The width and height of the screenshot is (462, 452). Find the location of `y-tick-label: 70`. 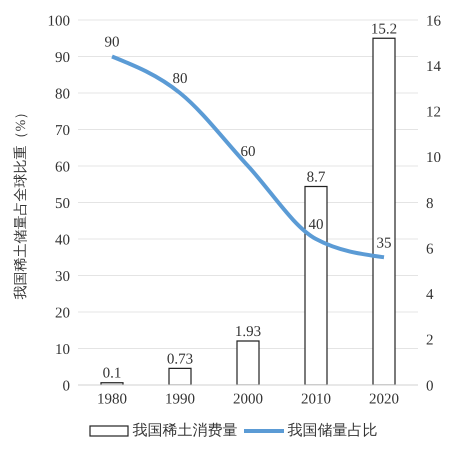

y-tick-label: 70 is located at coordinates (62, 130).